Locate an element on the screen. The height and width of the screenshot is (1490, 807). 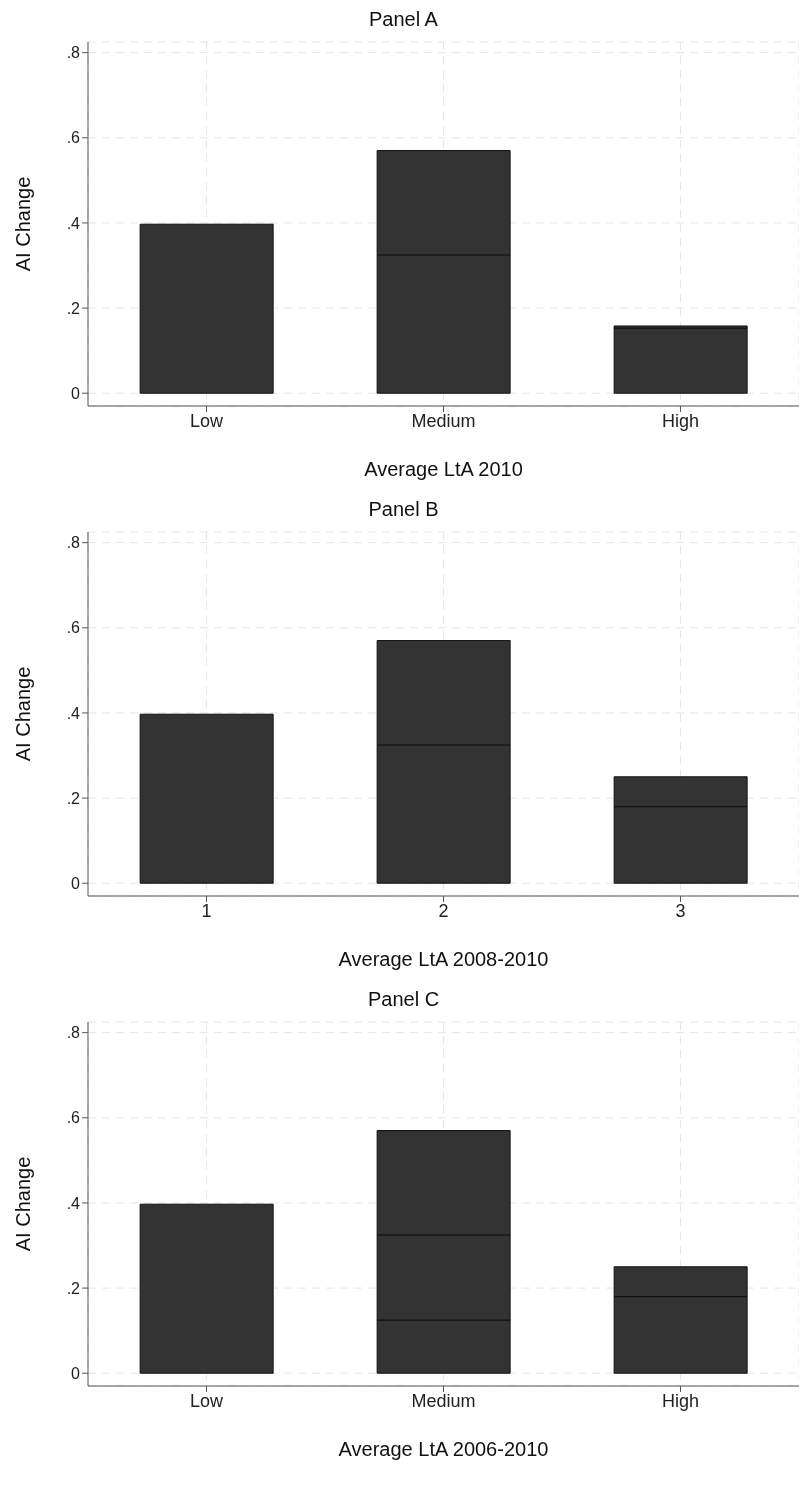
chart-title: Panel C is located at coordinates (403, 1000).